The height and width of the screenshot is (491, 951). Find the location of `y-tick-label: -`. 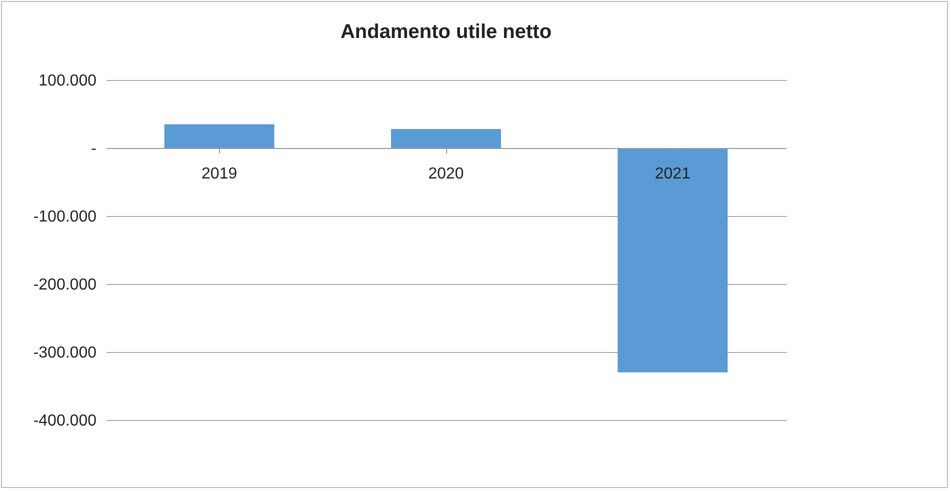

y-tick-label: - is located at coordinates (93, 149).